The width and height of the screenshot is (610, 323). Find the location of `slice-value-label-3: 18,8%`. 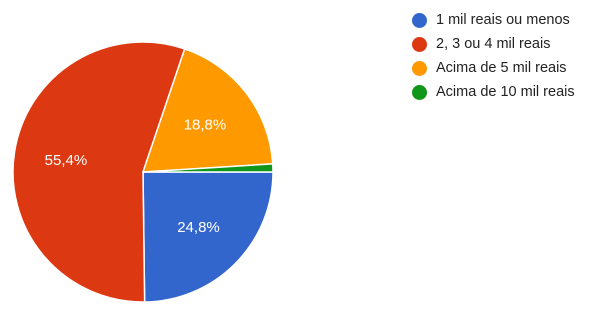

slice-value-label-3: 18,8% is located at coordinates (205, 125).